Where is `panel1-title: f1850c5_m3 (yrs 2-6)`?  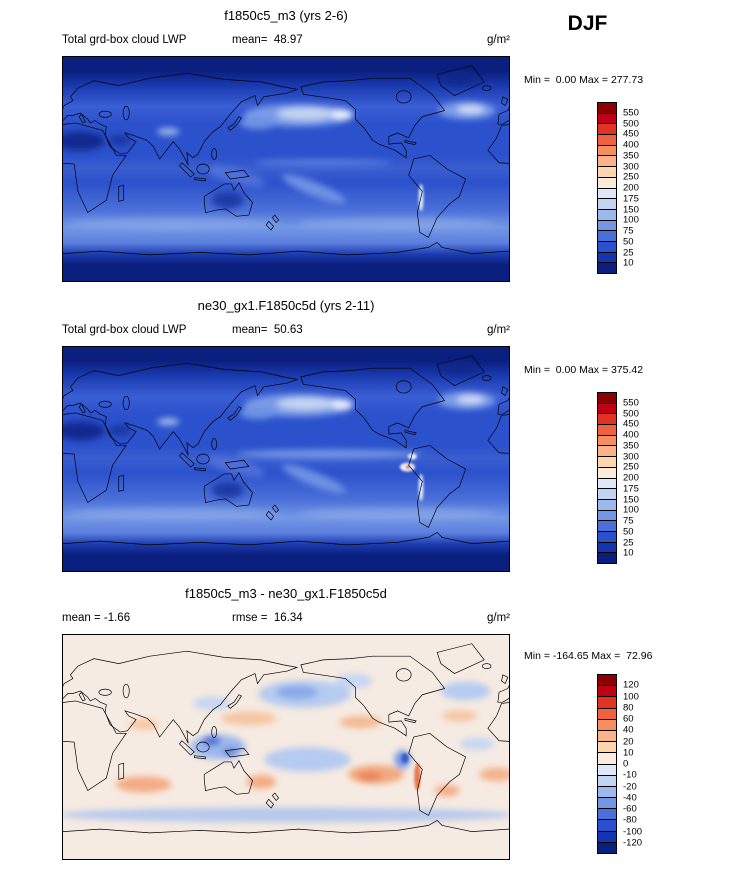
panel1-title: f1850c5_m3 (yrs 2-6) is located at coordinates (286, 15).